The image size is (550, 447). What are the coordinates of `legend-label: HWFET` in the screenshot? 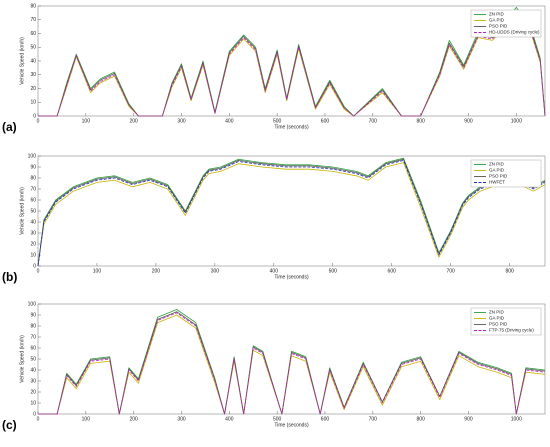 It's located at (497, 182).